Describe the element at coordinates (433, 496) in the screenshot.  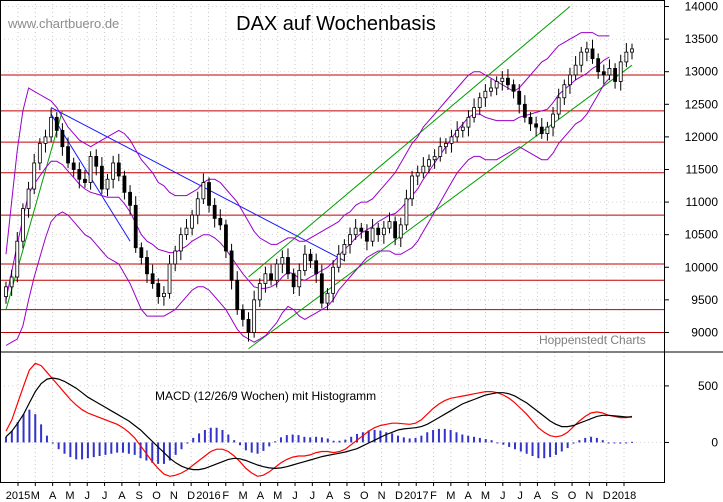
I see `x-tick-label: F` at that location.